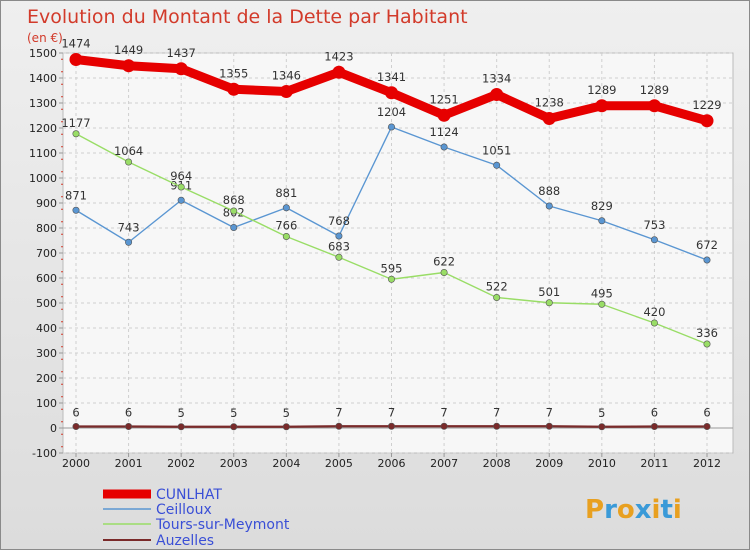  I want to click on logo-letter: o, so click(626, 510).